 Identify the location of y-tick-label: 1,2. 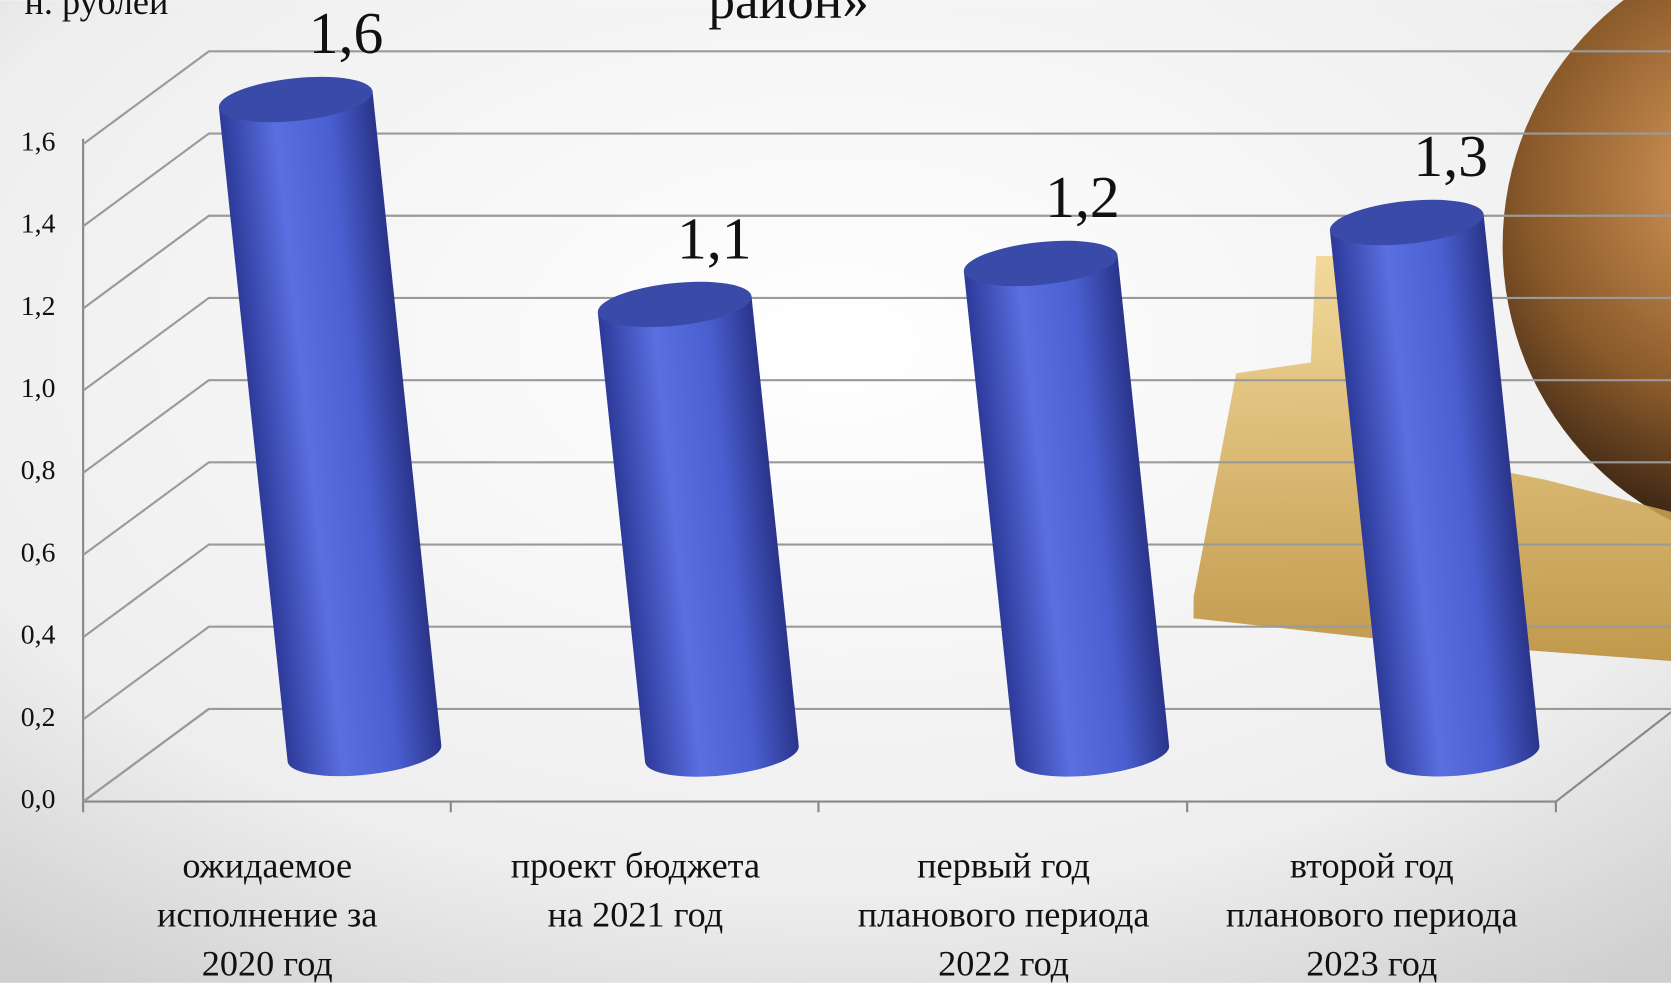
(38, 305).